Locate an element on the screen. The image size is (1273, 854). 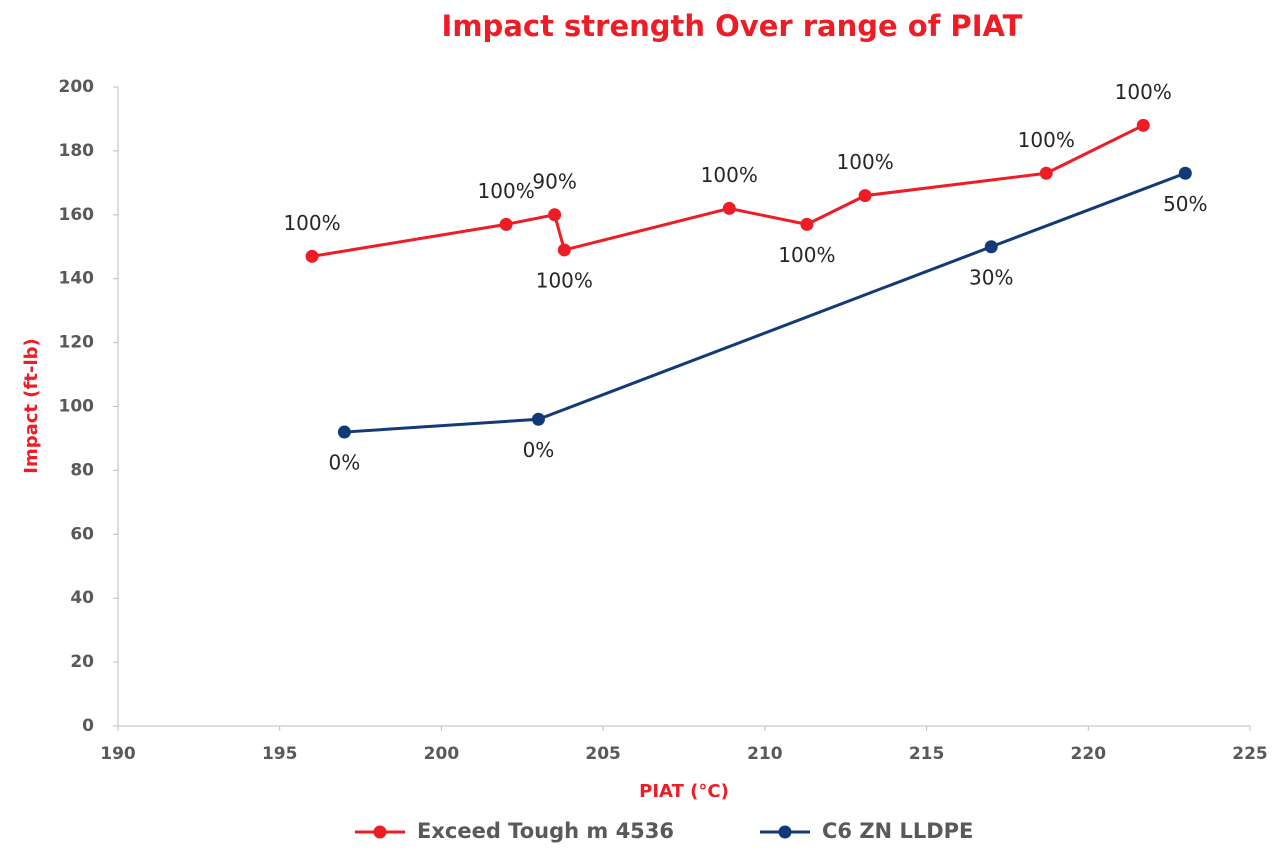
x-tick-label: 190 is located at coordinates (118, 754).